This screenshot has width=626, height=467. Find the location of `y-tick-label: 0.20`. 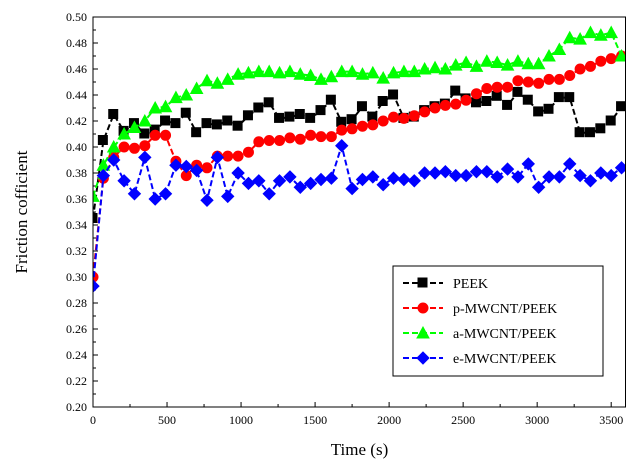

y-tick-label: 0.20 is located at coordinates (76, 407).